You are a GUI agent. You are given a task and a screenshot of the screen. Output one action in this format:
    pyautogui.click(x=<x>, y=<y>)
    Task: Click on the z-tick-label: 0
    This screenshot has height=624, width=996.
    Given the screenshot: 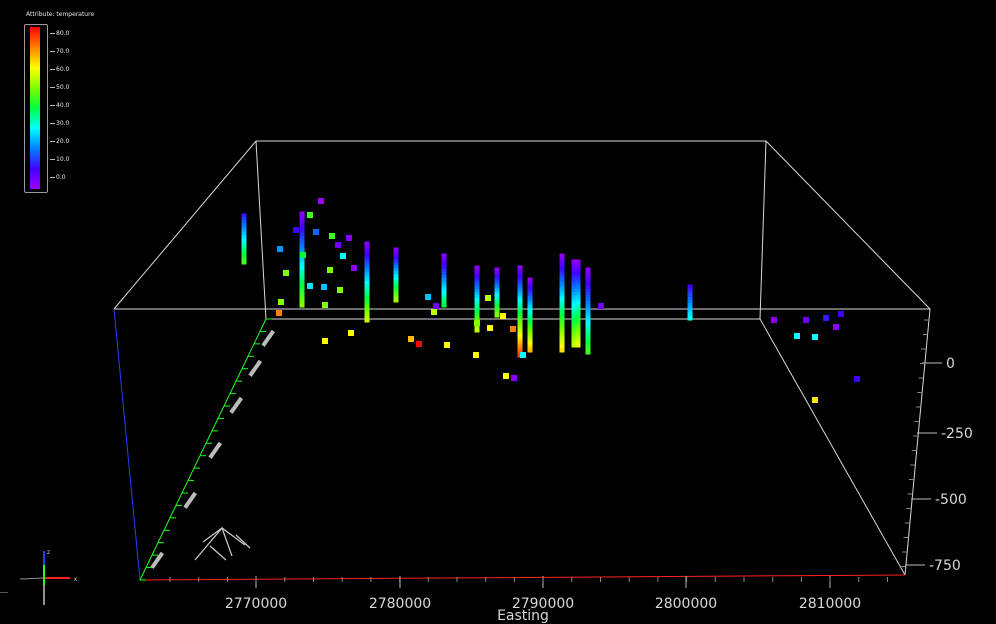 What is the action you would take?
    pyautogui.click(x=950, y=364)
    